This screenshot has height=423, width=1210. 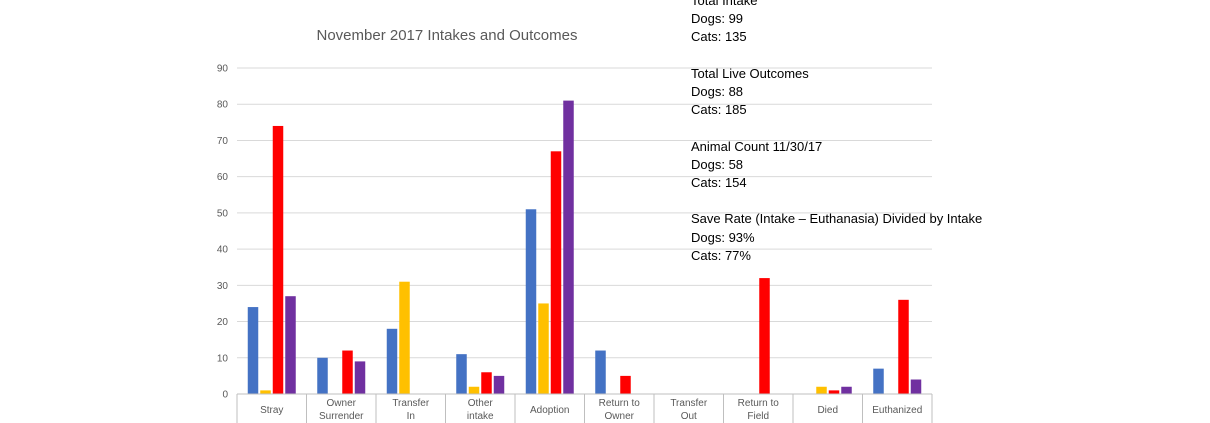 What do you see at coordinates (717, 91) in the screenshot?
I see `summary-value: Dogs: 88` at bounding box center [717, 91].